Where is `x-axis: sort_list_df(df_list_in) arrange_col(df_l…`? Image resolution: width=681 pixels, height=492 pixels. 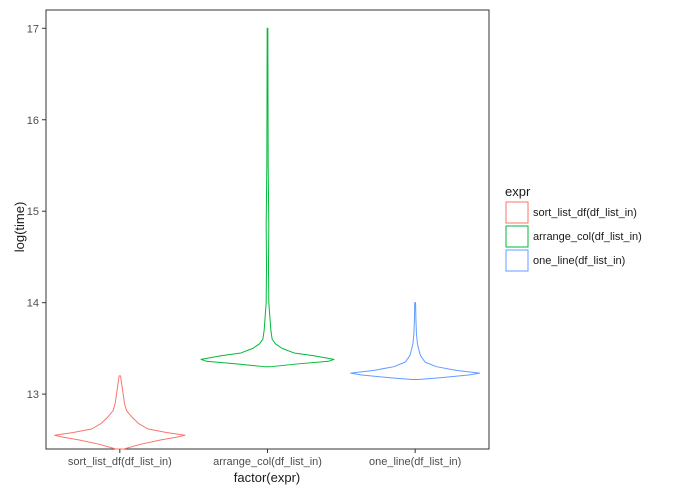
x-axis: sort_list_df(df_list_in) arrange_col(df_l… is located at coordinates (264, 458).